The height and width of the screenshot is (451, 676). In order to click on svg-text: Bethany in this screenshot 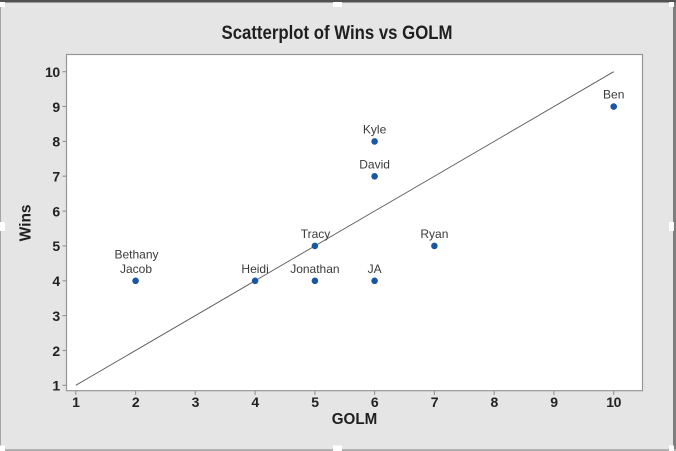, I will do `click(136, 255)`.